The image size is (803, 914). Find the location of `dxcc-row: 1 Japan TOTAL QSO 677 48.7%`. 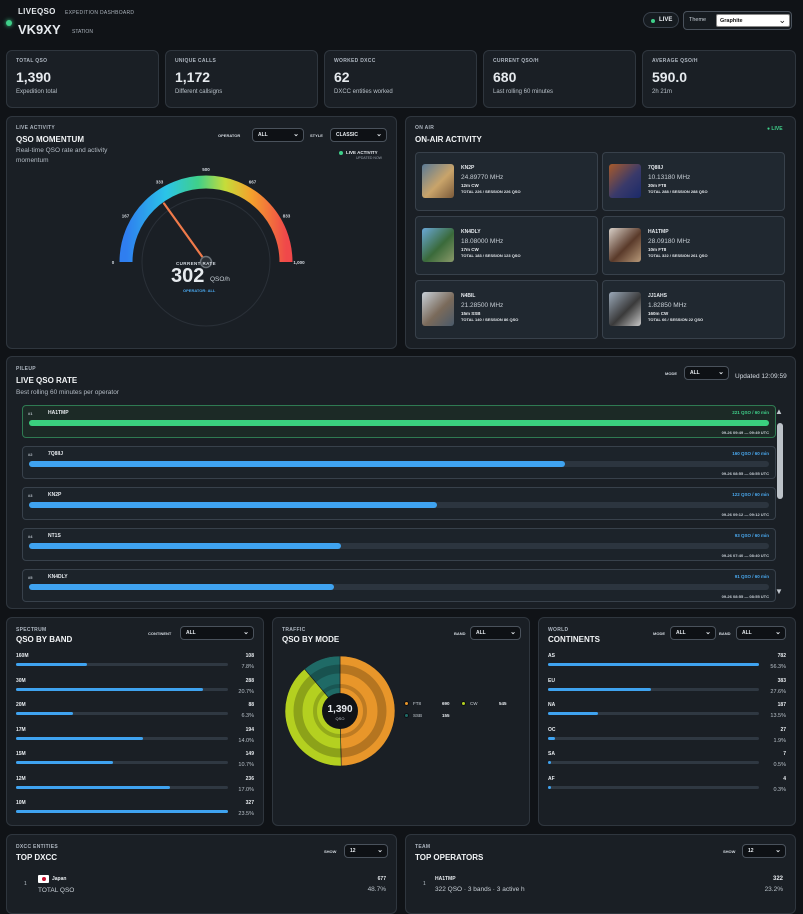

dxcc-row: 1 Japan TOTAL QSO 677 48.7% is located at coordinates (203, 885).